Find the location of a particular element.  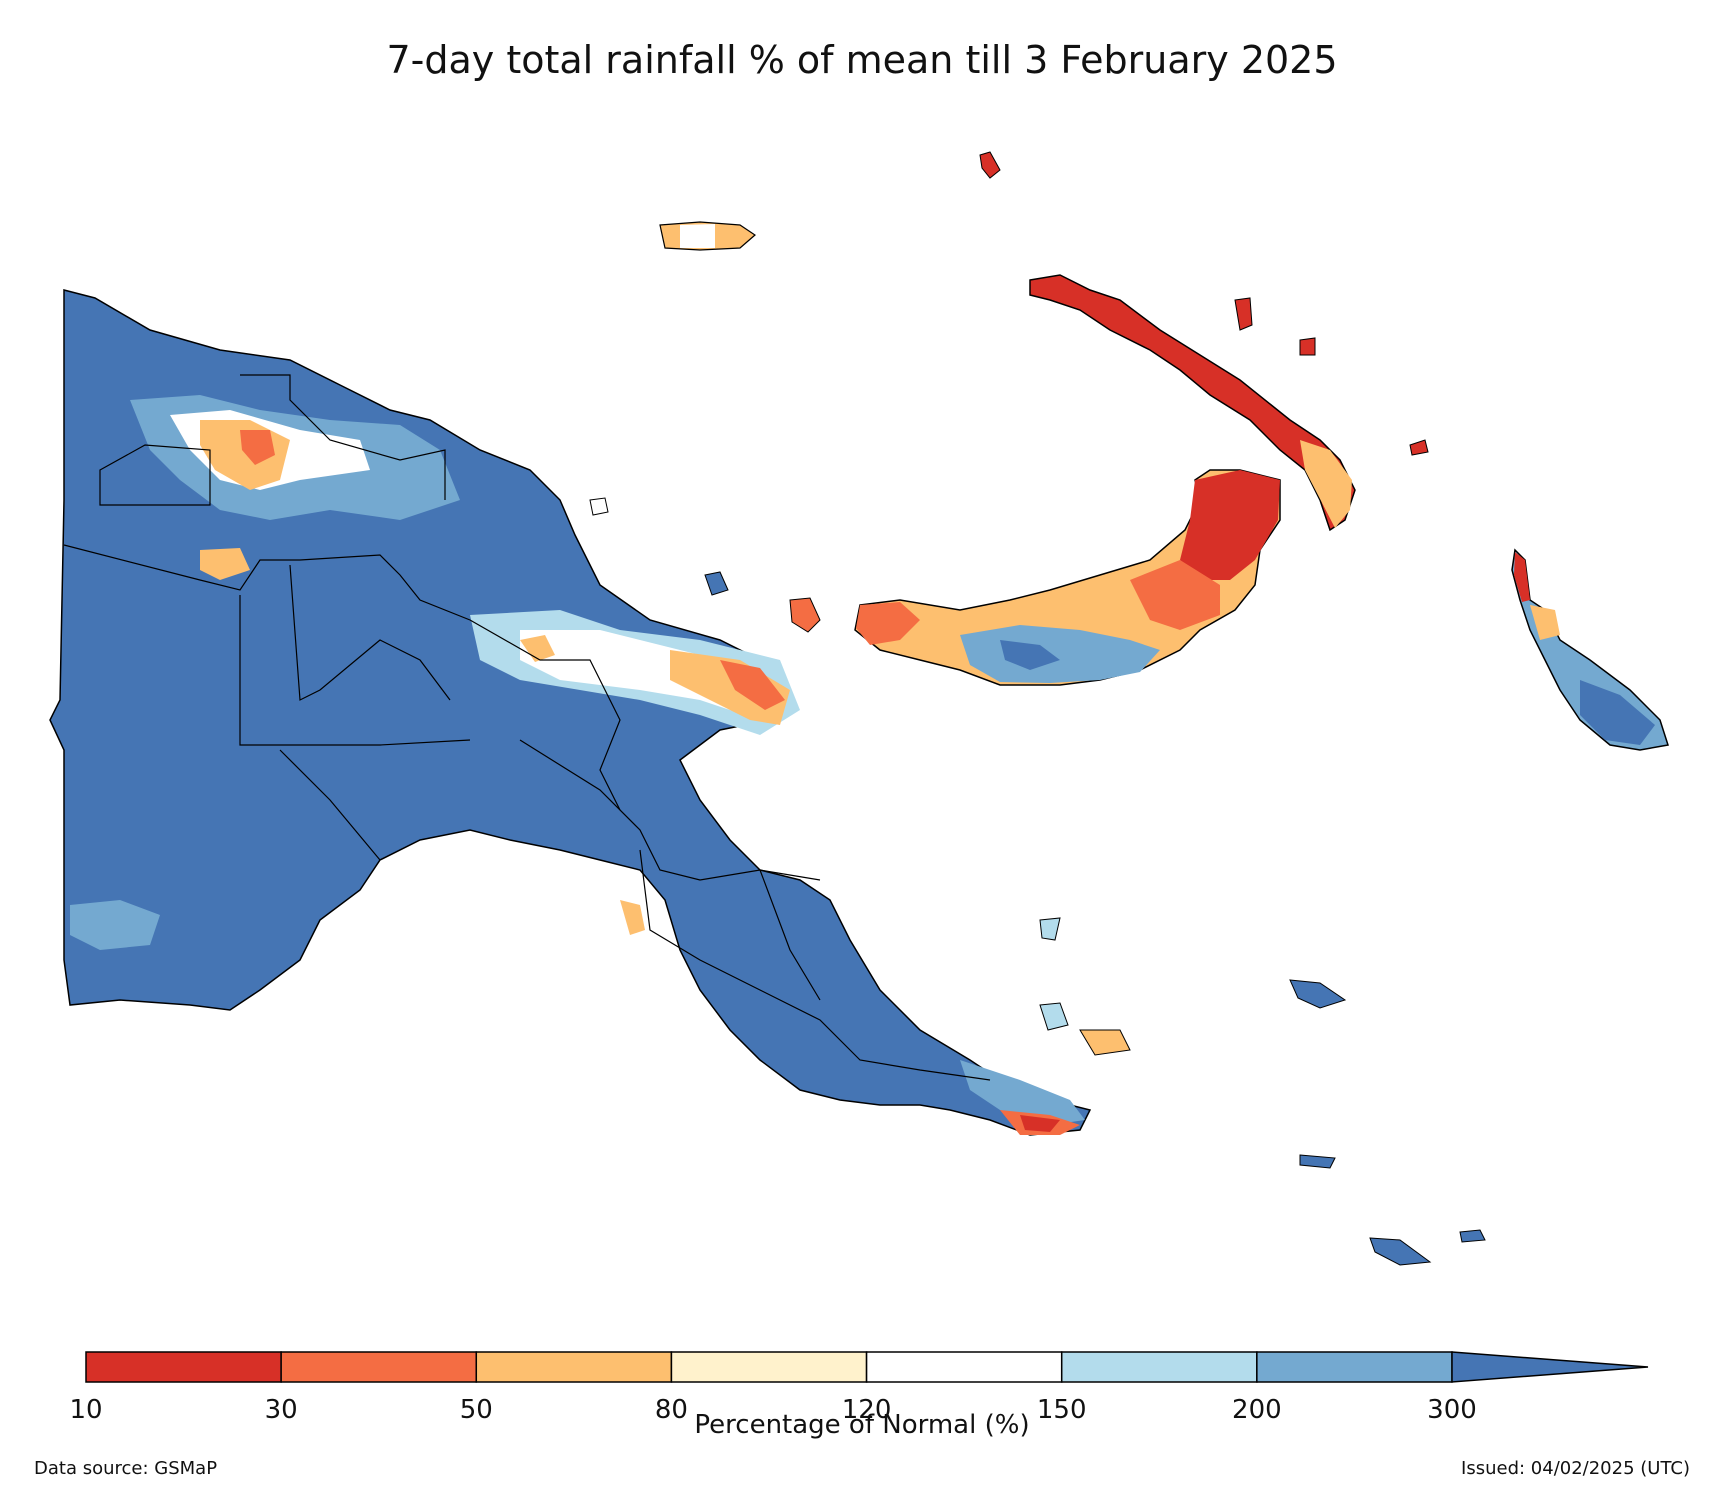

colorbar-tick-120: 120 is located at coordinates (867, 1410).